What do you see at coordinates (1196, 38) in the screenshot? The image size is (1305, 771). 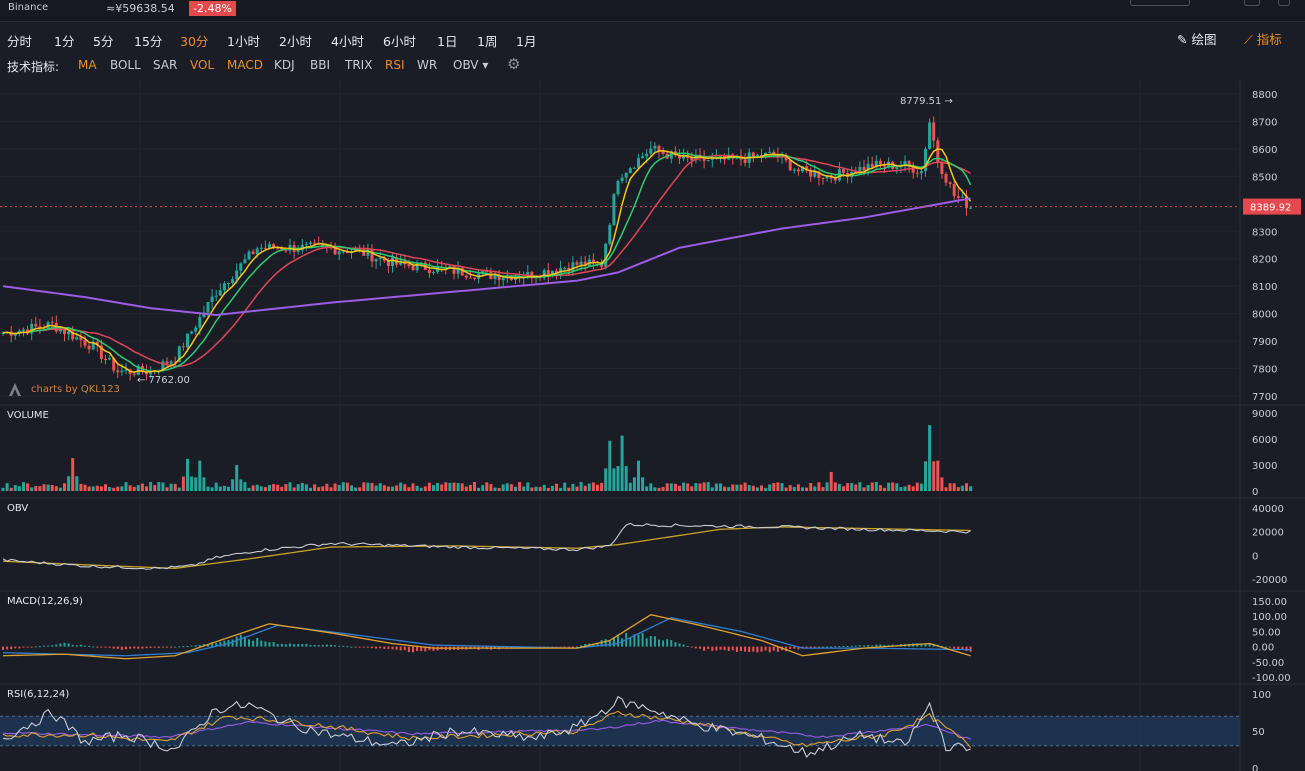 I see `draw-button: ✎ 绘图` at bounding box center [1196, 38].